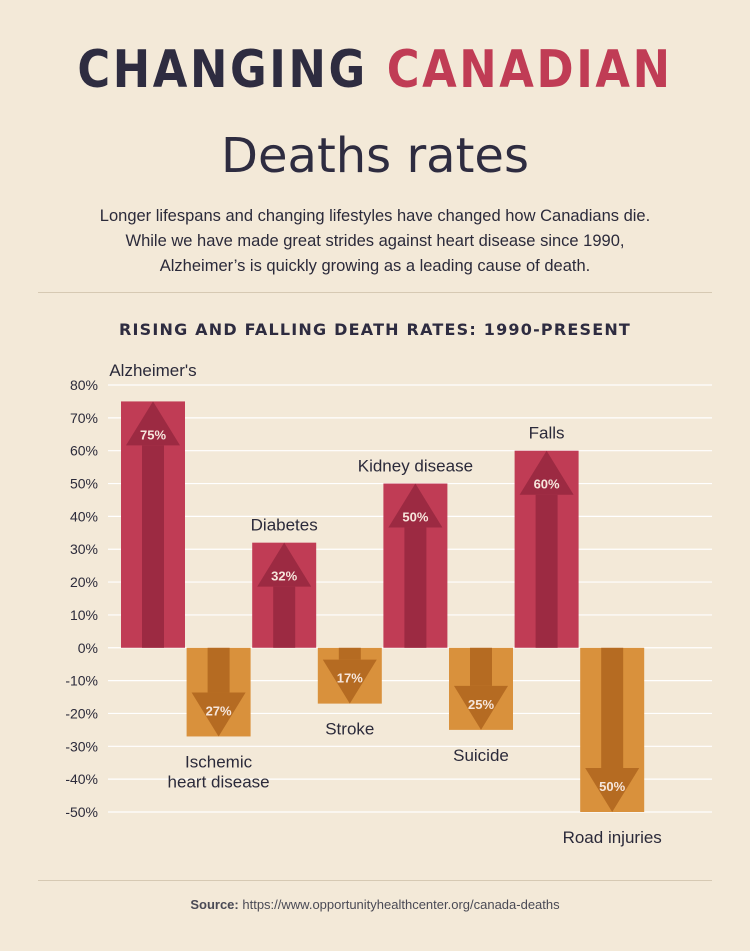 The height and width of the screenshot is (951, 750). I want to click on y-tick-label: 30%, so click(84, 549).